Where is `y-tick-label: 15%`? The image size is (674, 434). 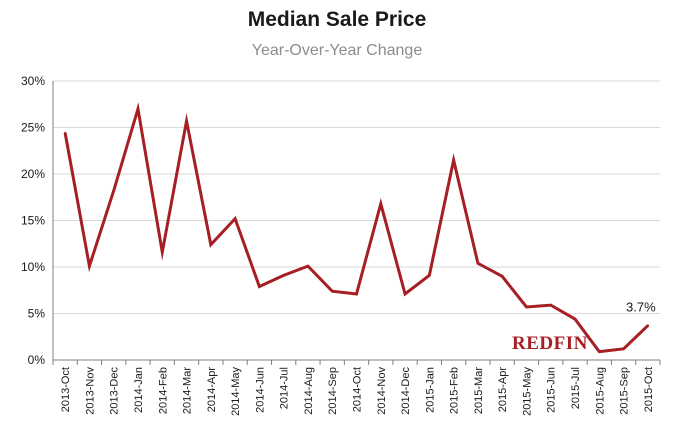
y-tick-label: 15% is located at coordinates (33, 221).